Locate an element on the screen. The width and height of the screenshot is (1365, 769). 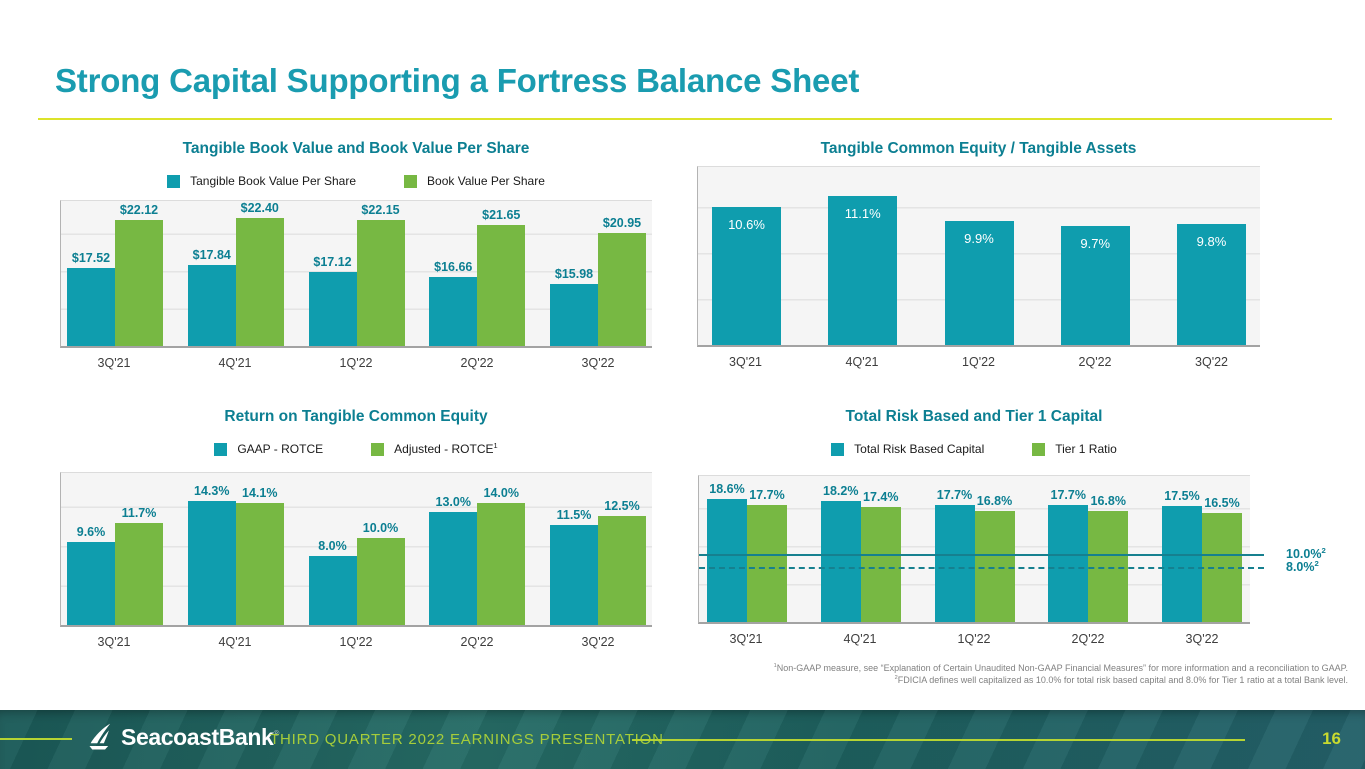
legend-label: GAAP - ROTCE is located at coordinates (280, 449).